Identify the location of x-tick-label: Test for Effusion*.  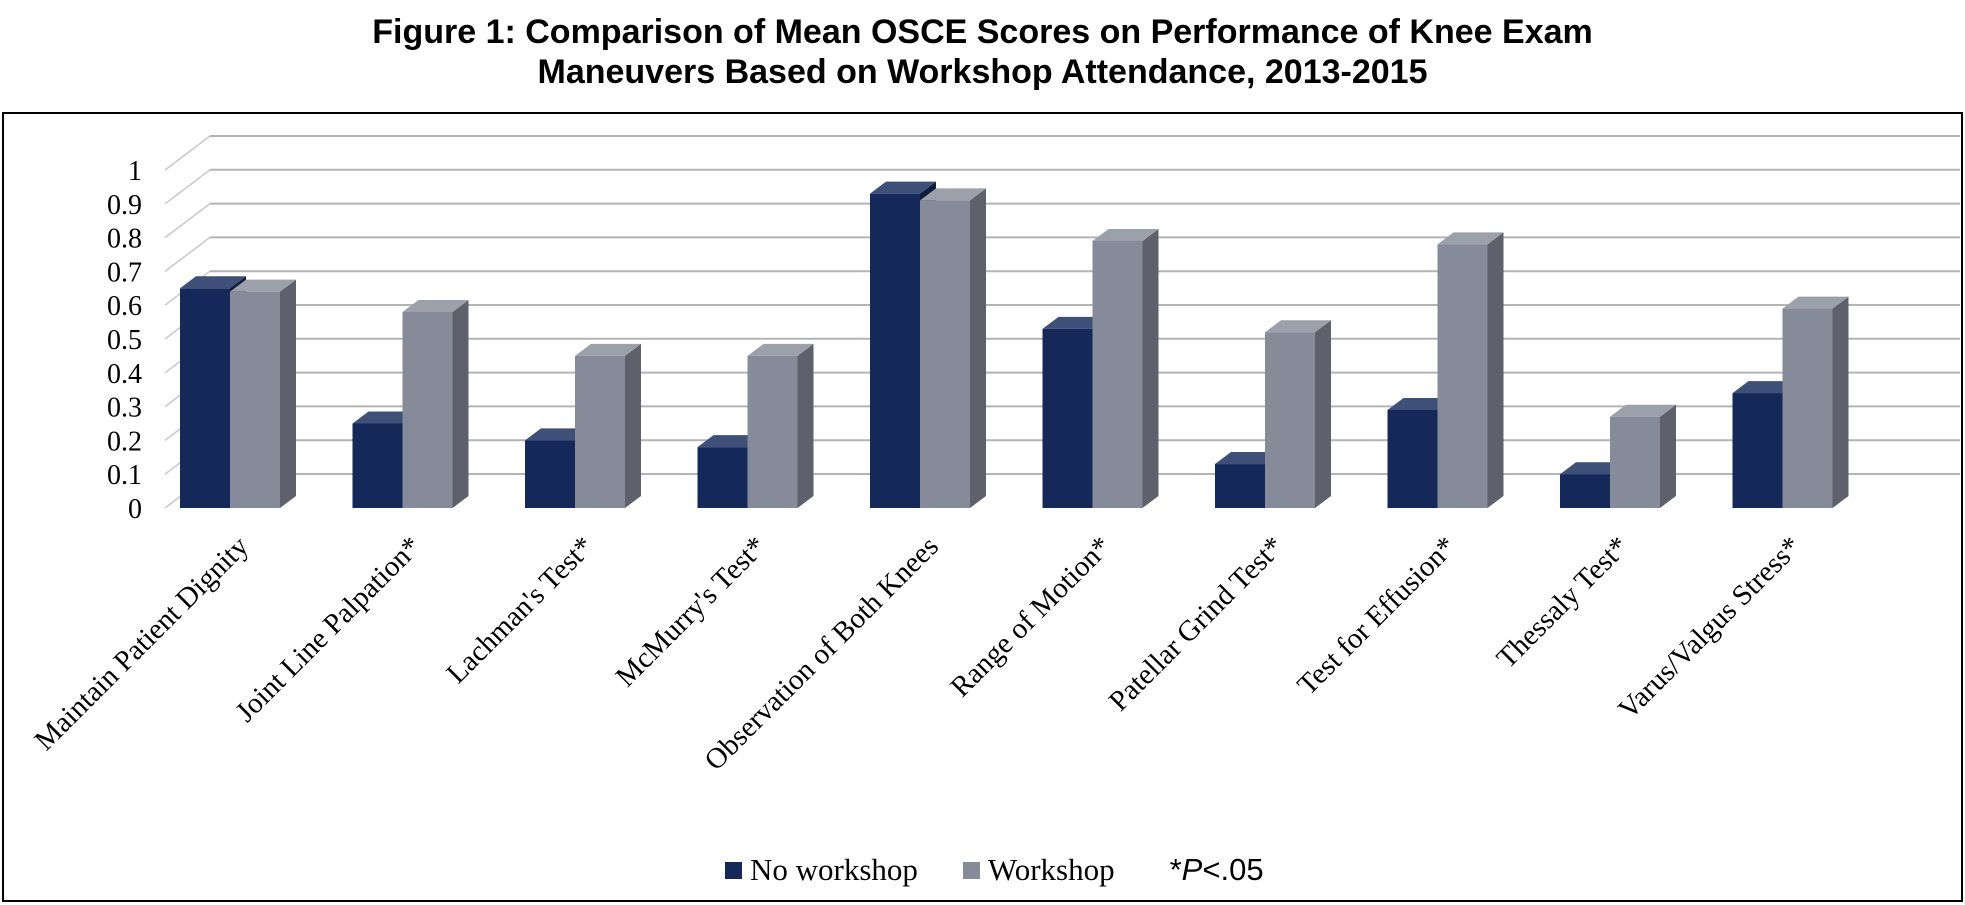
(1376, 615).